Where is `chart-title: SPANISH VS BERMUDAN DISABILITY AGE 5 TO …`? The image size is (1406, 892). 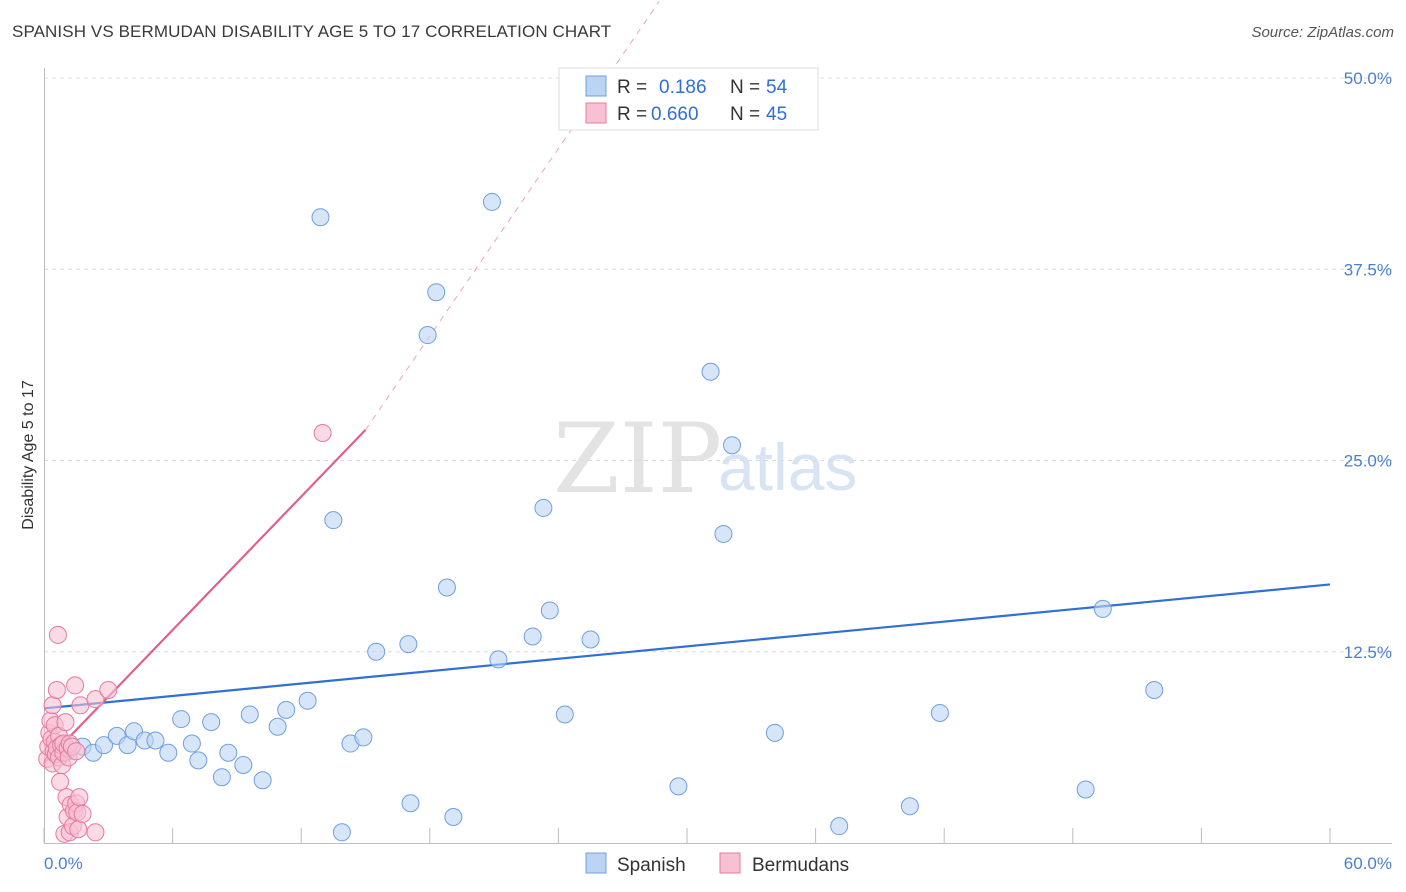 chart-title: SPANISH VS BERMUDAN DISABILITY AGE 5 TO … is located at coordinates (312, 31).